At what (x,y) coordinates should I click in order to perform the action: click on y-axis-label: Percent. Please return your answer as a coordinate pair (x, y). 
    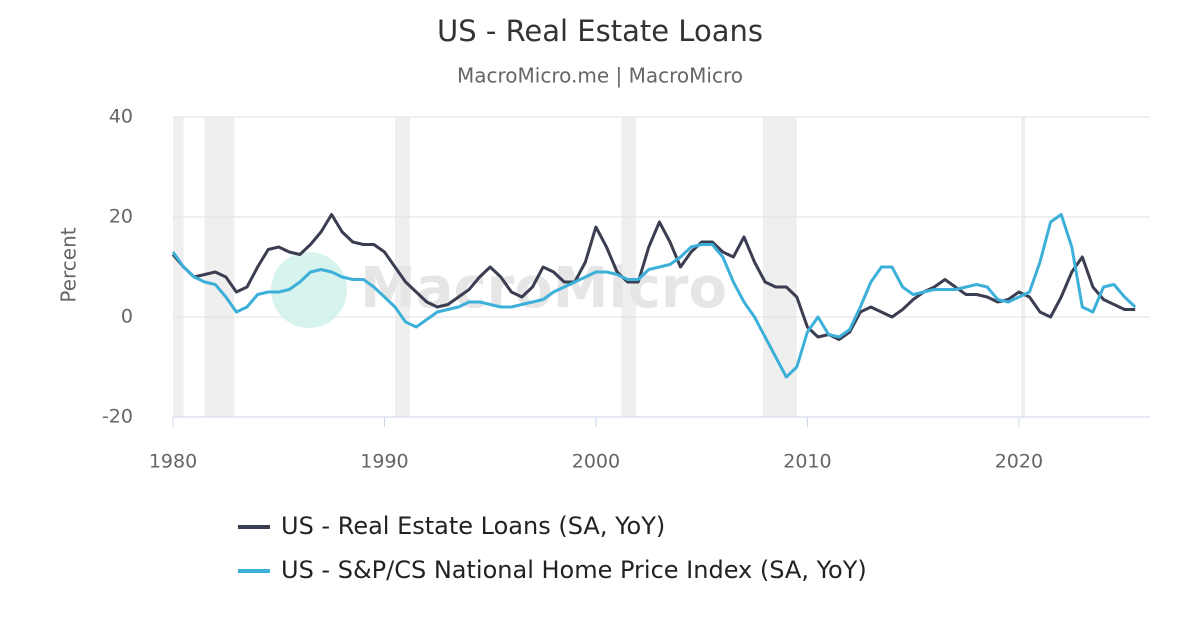
    Looking at the image, I should click on (69, 264).